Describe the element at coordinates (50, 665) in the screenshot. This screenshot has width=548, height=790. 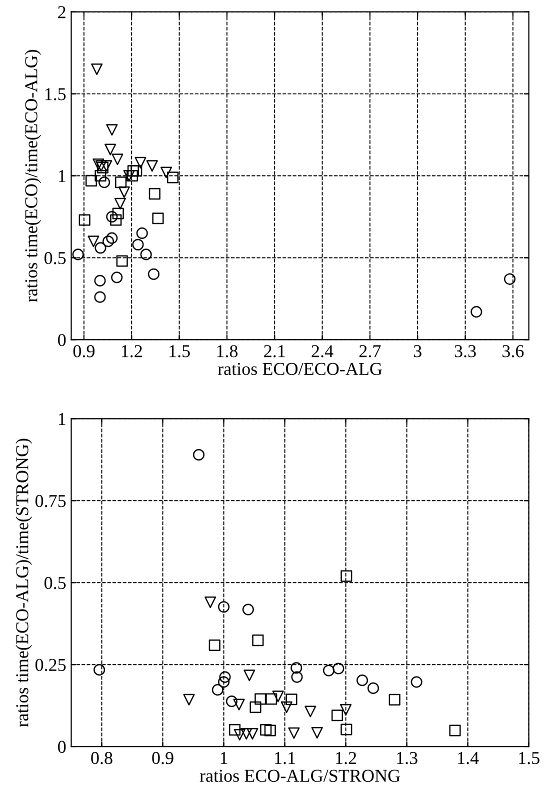
I see `y-tick-label: 0.25` at that location.